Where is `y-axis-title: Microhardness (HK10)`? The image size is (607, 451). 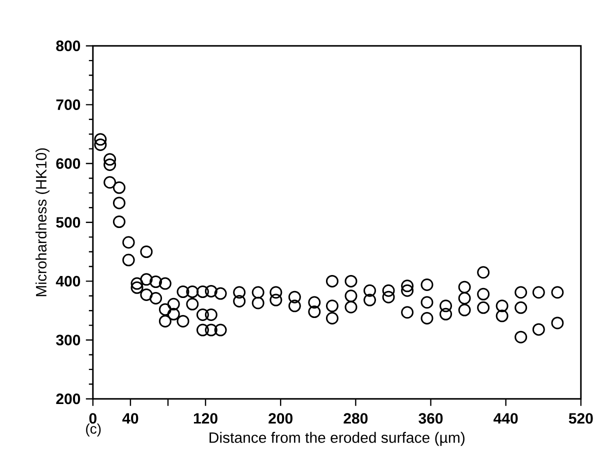
y-axis-title: Microhardness (HK10) is located at coordinates (43, 222).